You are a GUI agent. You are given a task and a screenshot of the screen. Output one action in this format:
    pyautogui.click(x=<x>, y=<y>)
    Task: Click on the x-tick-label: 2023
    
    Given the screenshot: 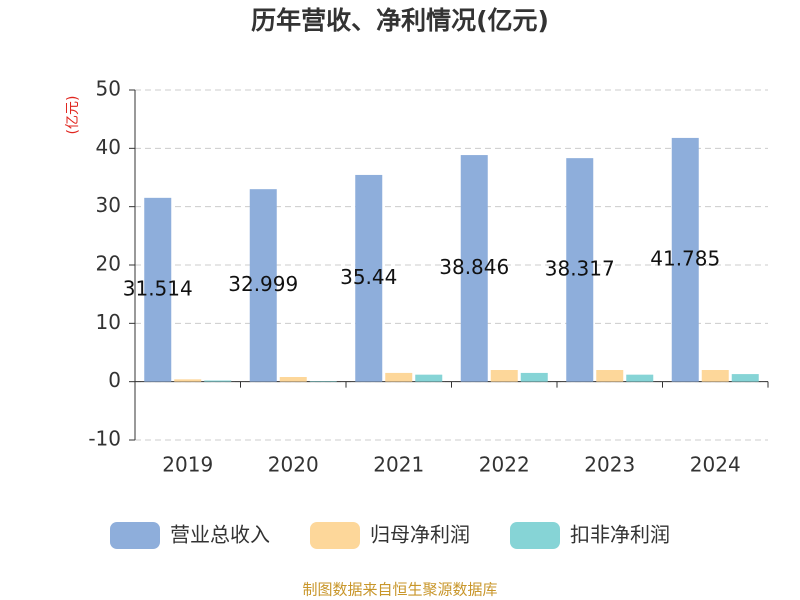 What is the action you would take?
    pyautogui.click(x=609, y=465)
    